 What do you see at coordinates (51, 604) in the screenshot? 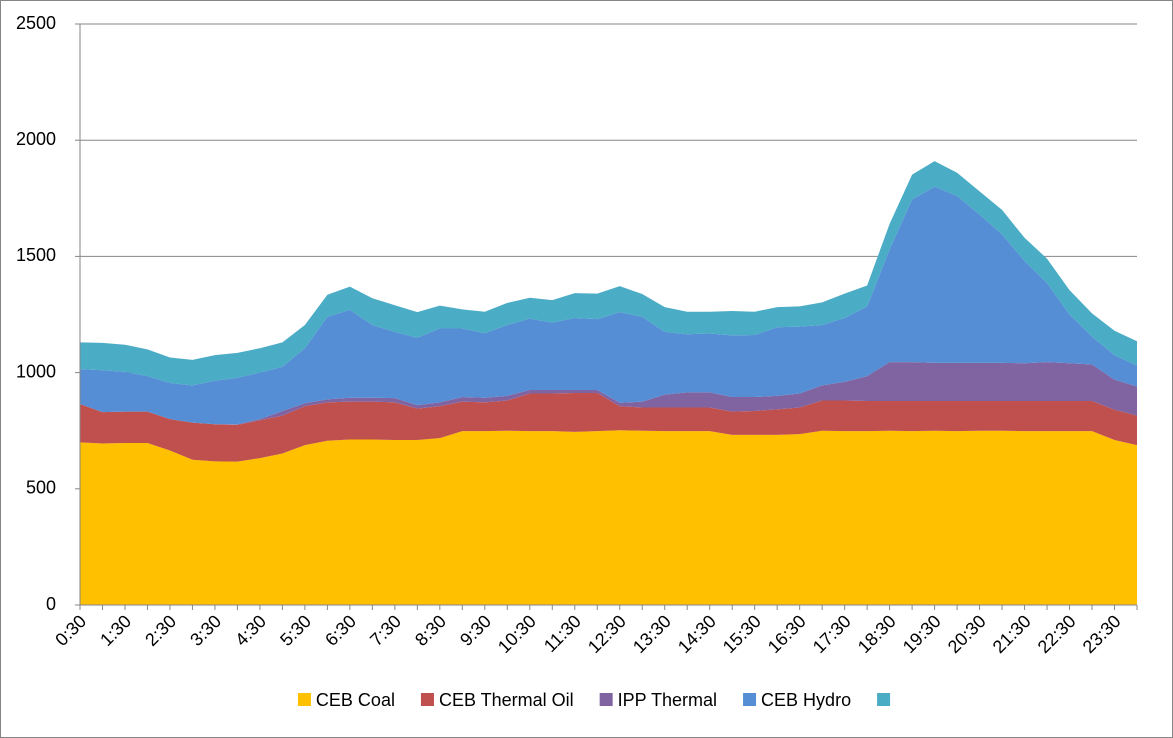
I see `y-tick-label: 0` at bounding box center [51, 604].